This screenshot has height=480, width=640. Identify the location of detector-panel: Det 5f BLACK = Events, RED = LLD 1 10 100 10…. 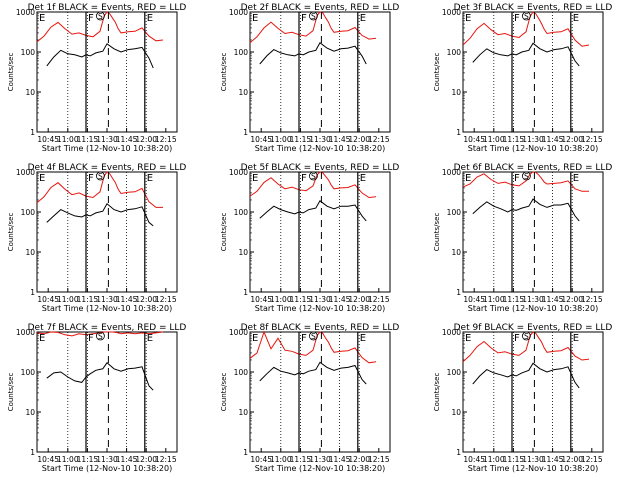
(309, 238).